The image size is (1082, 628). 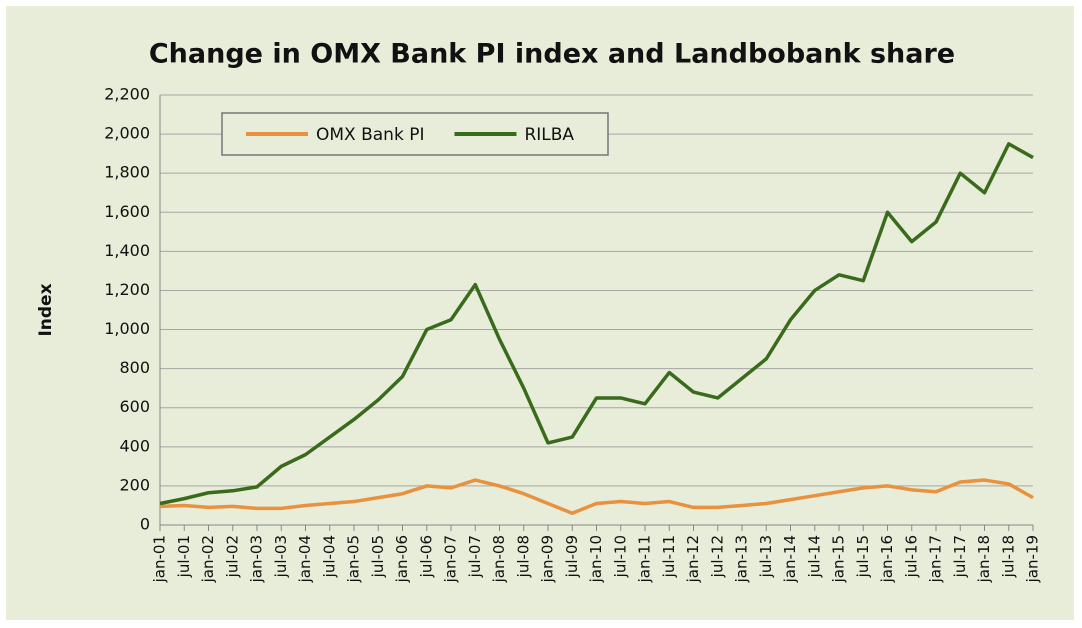 I want to click on x-tick-label: jan-10, so click(x=596, y=559).